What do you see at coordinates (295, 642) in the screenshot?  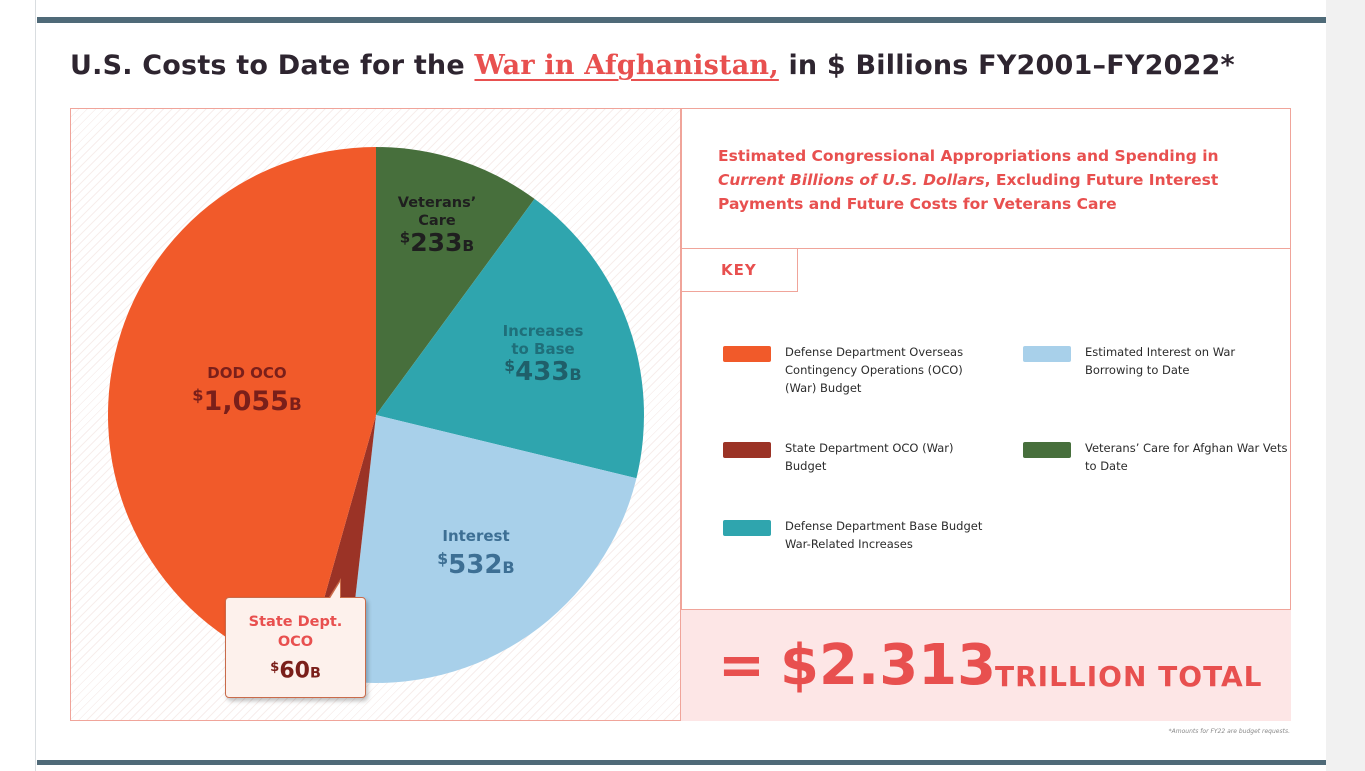 I see `callout-line-2: OCO` at bounding box center [295, 642].